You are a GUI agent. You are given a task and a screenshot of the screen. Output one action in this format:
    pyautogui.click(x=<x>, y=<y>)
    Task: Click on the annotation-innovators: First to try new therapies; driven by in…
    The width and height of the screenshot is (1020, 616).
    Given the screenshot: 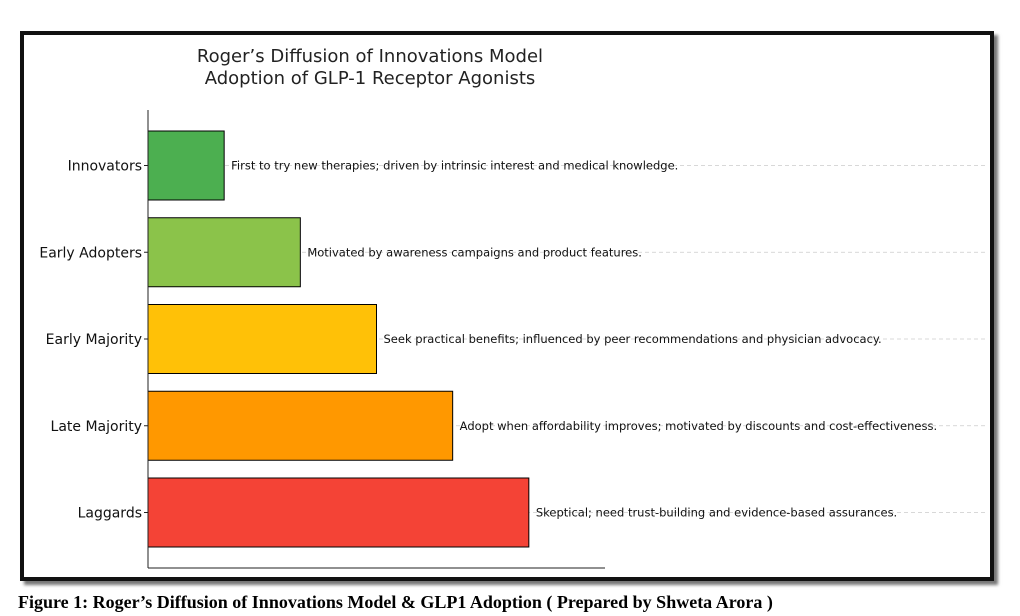 What is the action you would take?
    pyautogui.click(x=454, y=166)
    